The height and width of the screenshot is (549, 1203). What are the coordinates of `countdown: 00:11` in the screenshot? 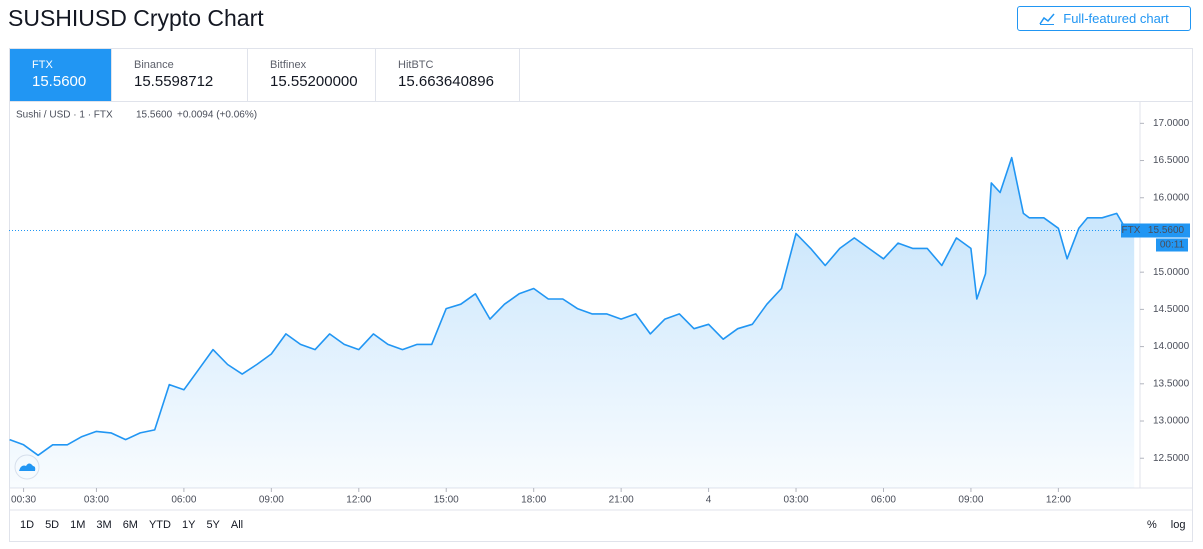 It's located at (1172, 245).